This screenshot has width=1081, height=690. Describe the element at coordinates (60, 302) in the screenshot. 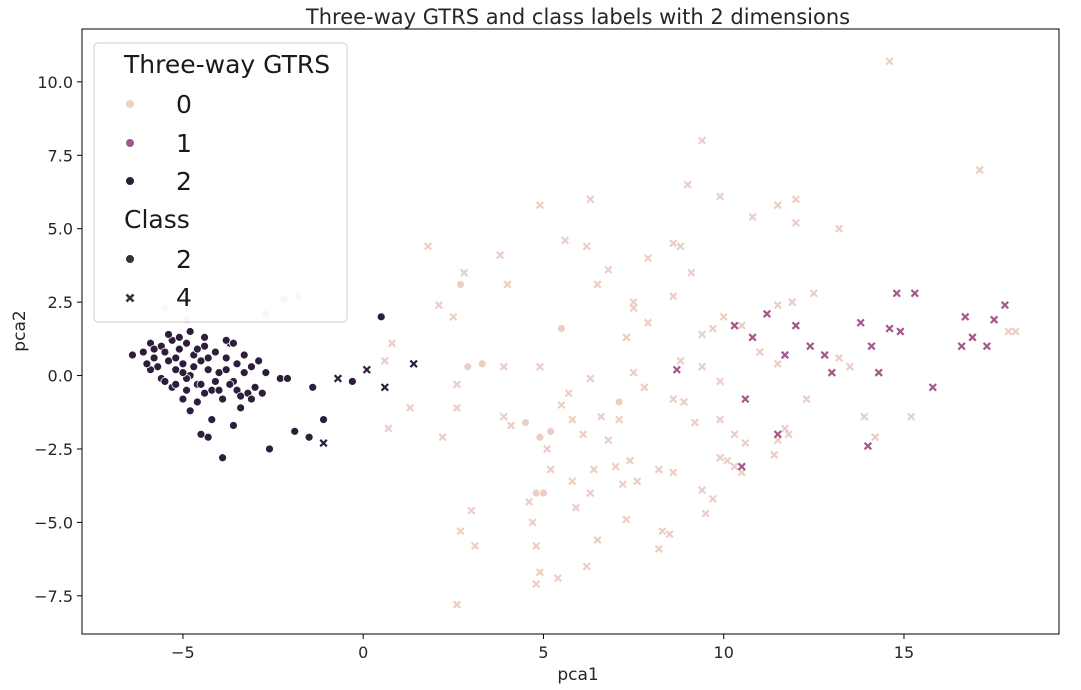

I see `y-tick-label: 2.5` at that location.